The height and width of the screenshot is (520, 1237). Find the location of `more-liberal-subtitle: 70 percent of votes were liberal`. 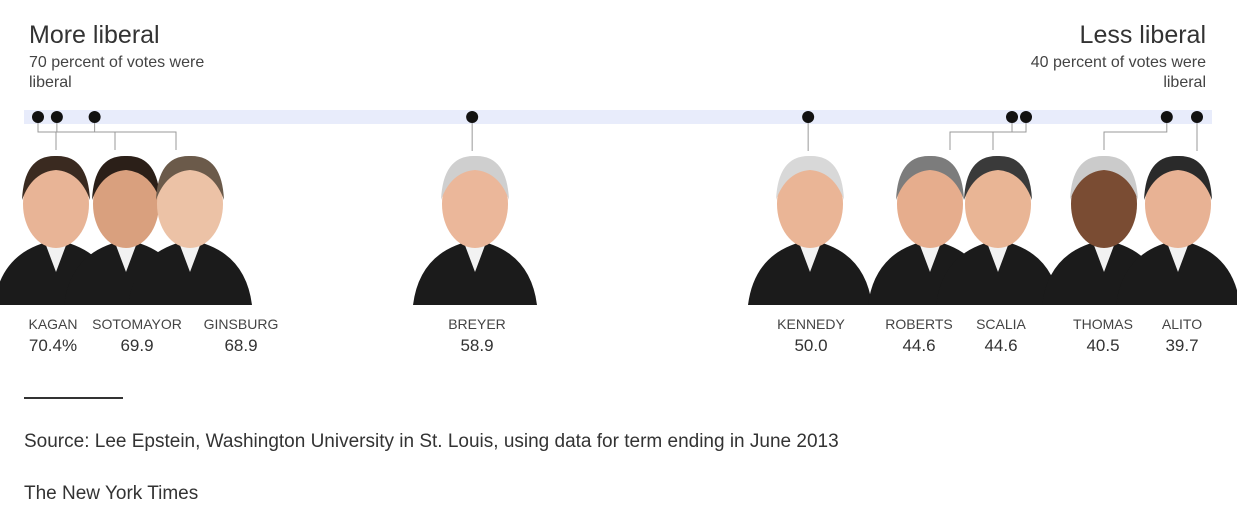

more-liberal-subtitle: 70 percent of votes were liberal is located at coordinates (117, 72).